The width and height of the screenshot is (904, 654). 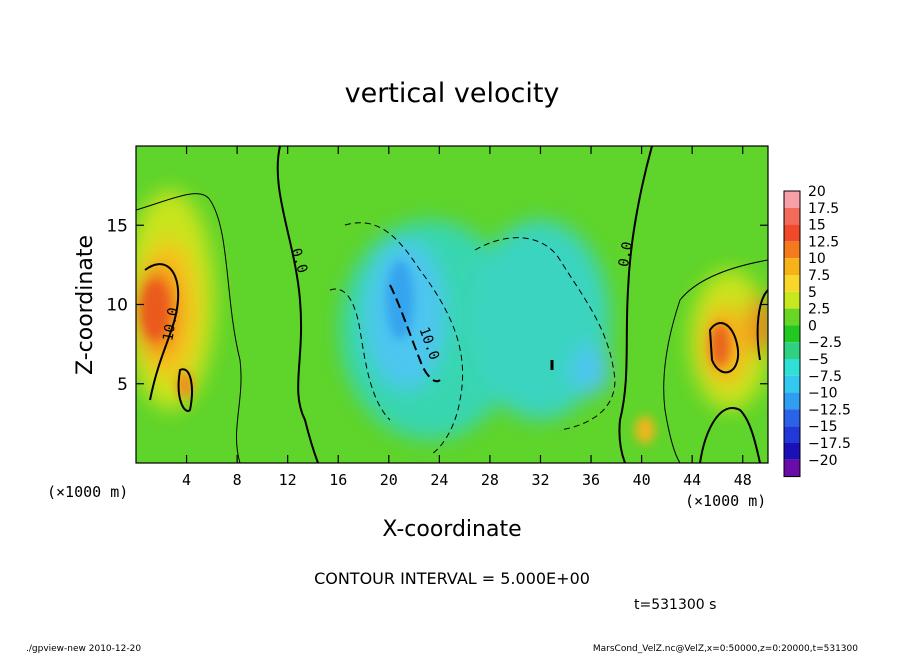 What do you see at coordinates (122, 385) in the screenshot?
I see `y-tick-label: 5` at bounding box center [122, 385].